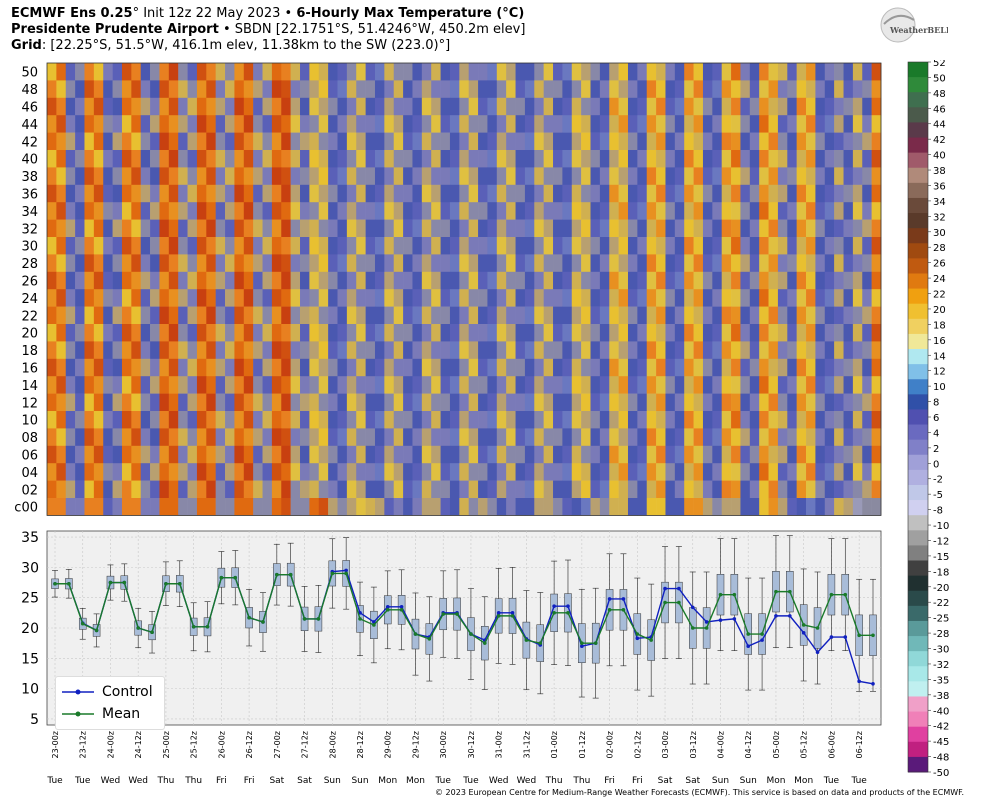  I want to click on colorbar-label: 38, so click(939, 171).